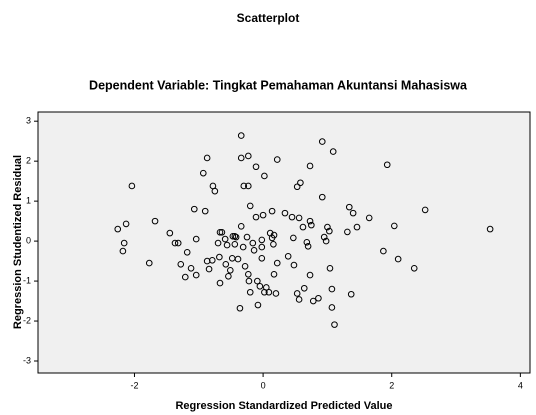  I want to click on y-tick-label: -2, so click(27, 320).